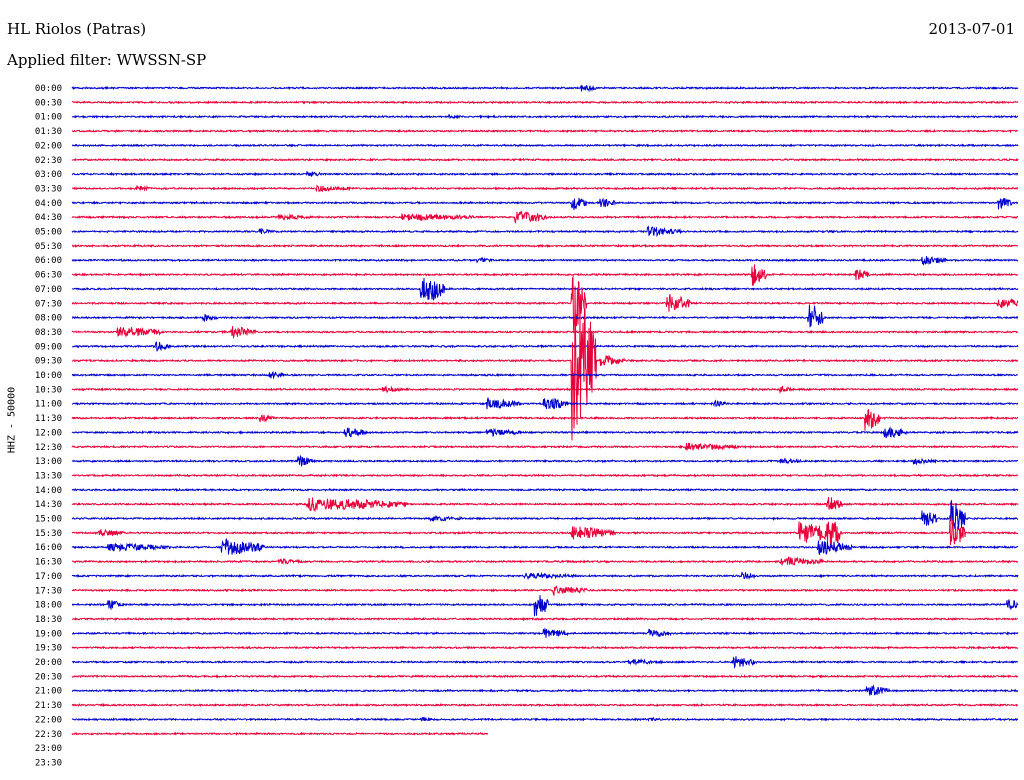  Describe the element at coordinates (48, 720) in the screenshot. I see `row-label: 22:00` at that location.